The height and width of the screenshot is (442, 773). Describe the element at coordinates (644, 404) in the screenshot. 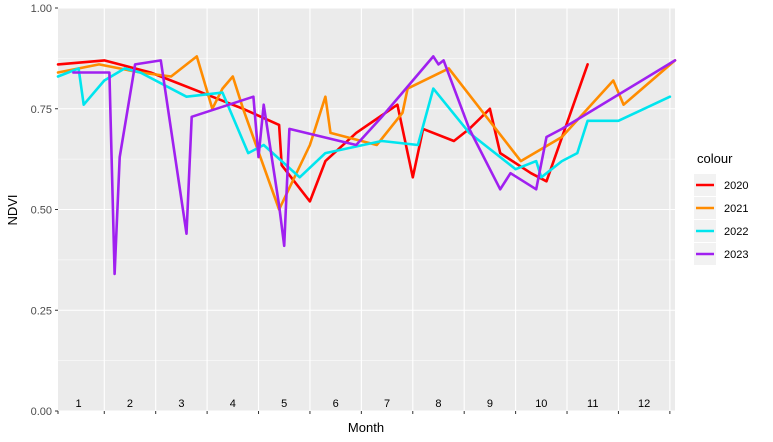

I see `month-label: 12` at that location.